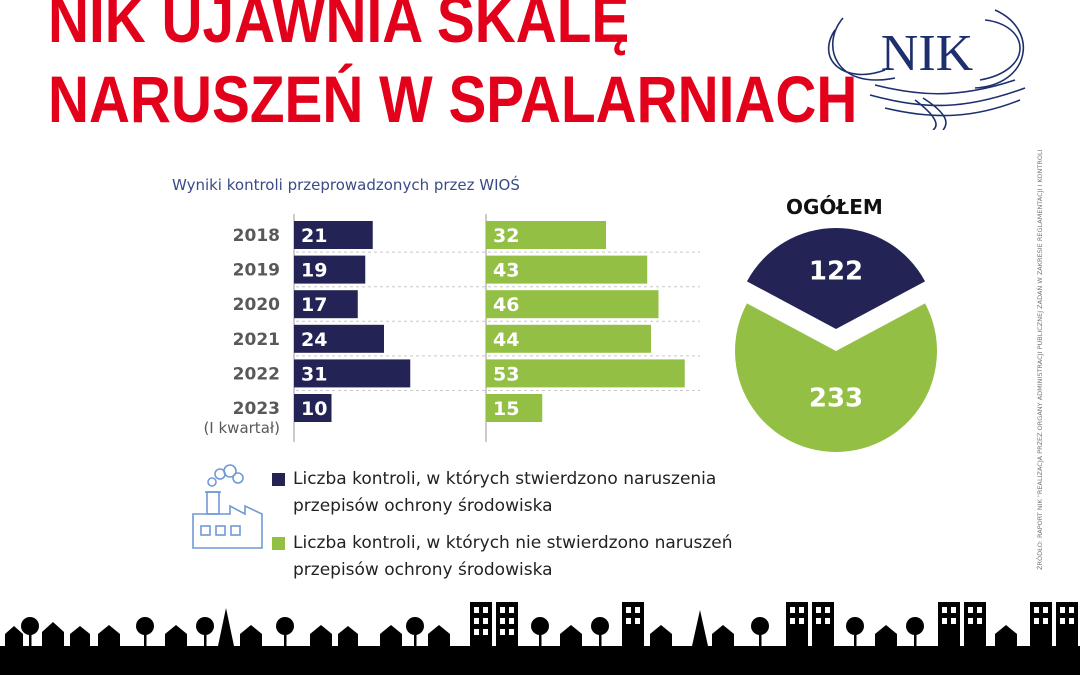  Describe the element at coordinates (227, 506) in the screenshot. I see `factory-icon` at that location.